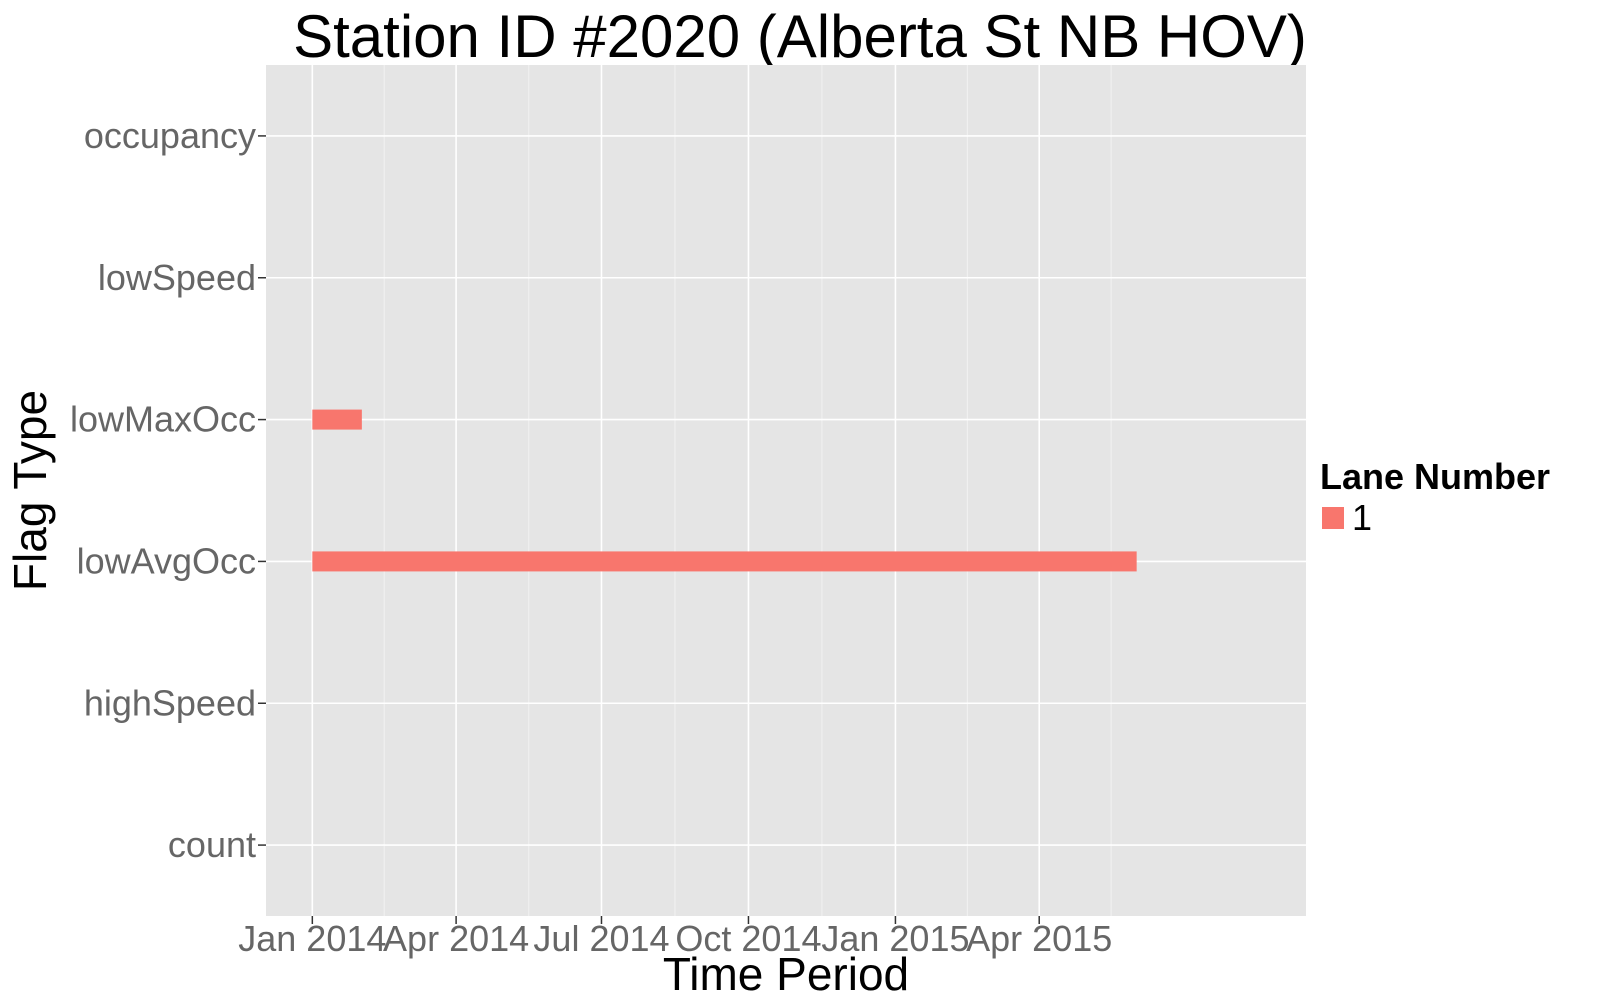  Describe the element at coordinates (1435, 518) in the screenshot. I see `legend-item: 1` at that location.